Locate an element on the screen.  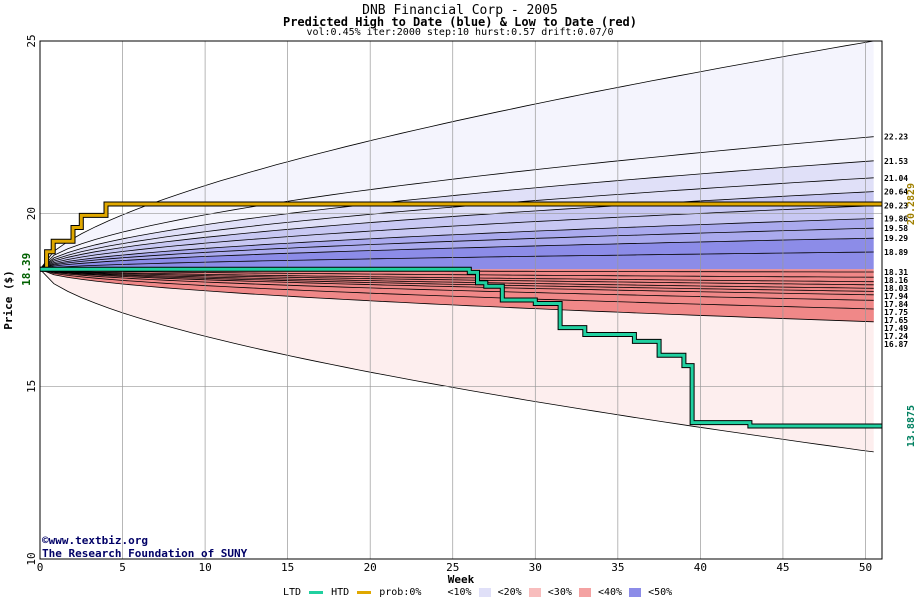
end-value-label: 20.23 is located at coordinates (896, 206).